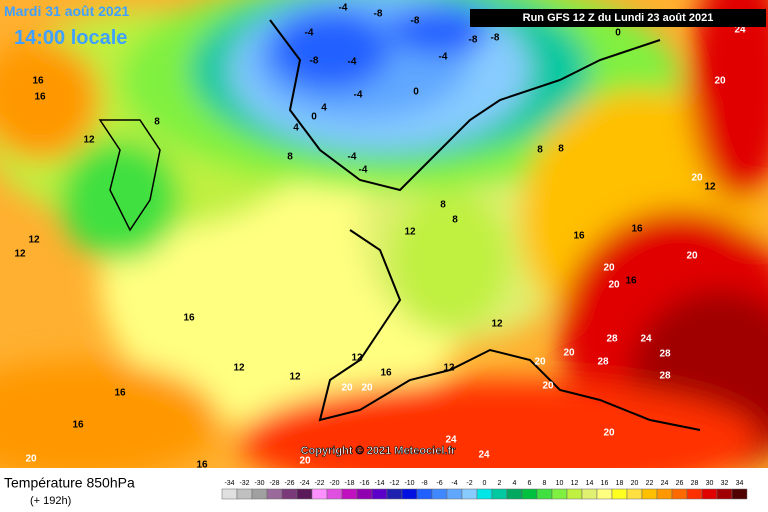 This screenshot has height=512, width=768. What do you see at coordinates (409, 483) in the screenshot?
I see `scale-label: -10` at bounding box center [409, 483].